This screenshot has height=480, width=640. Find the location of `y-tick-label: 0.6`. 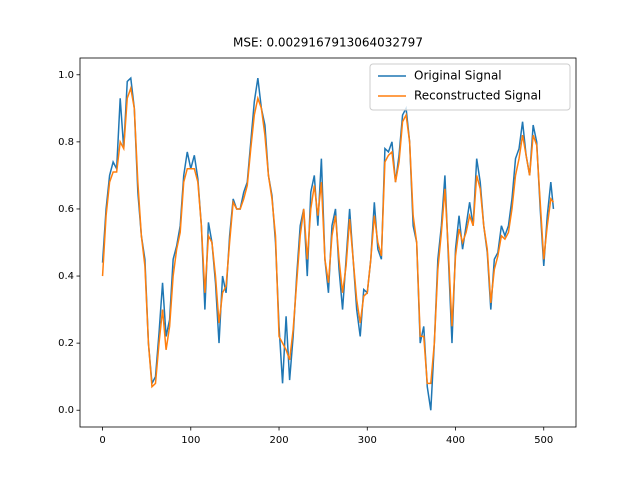

y-tick-label: 0.6 is located at coordinates (66, 209).